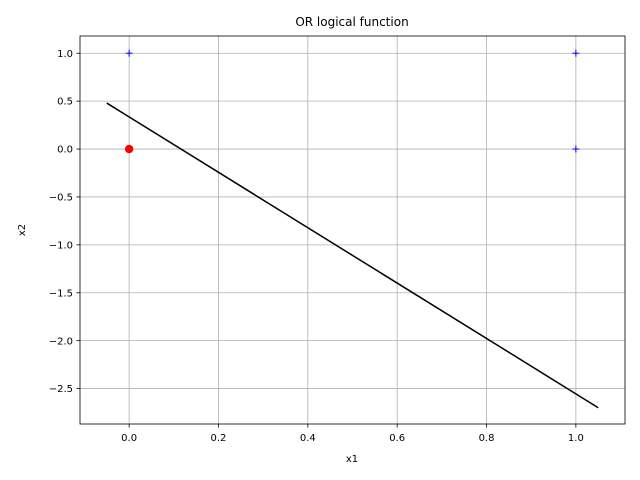  What do you see at coordinates (65, 150) in the screenshot?
I see `y-tick-label: 0.0` at bounding box center [65, 150].